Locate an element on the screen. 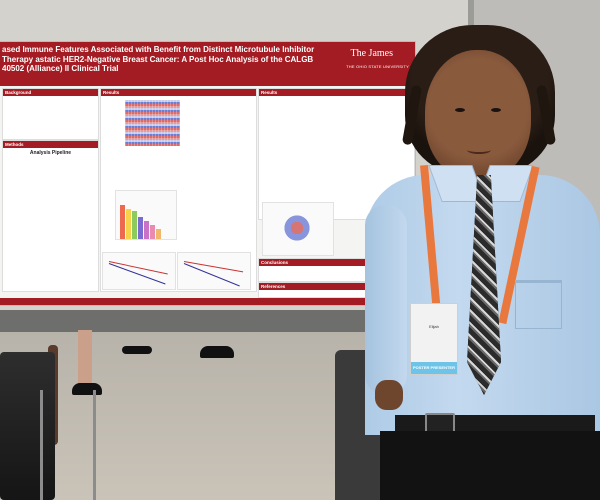 This screenshot has height=500, width=600. survival-curve-b is located at coordinates (214, 271).